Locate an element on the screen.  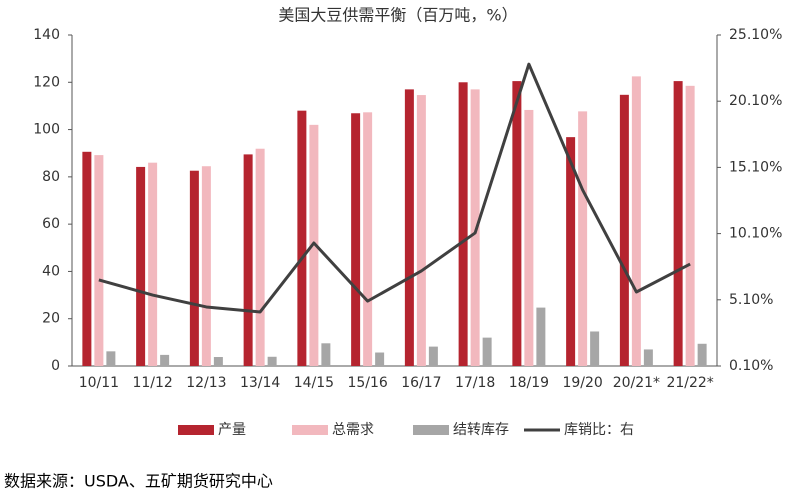
x-tick-label: 16/17 is located at coordinates (421, 383).